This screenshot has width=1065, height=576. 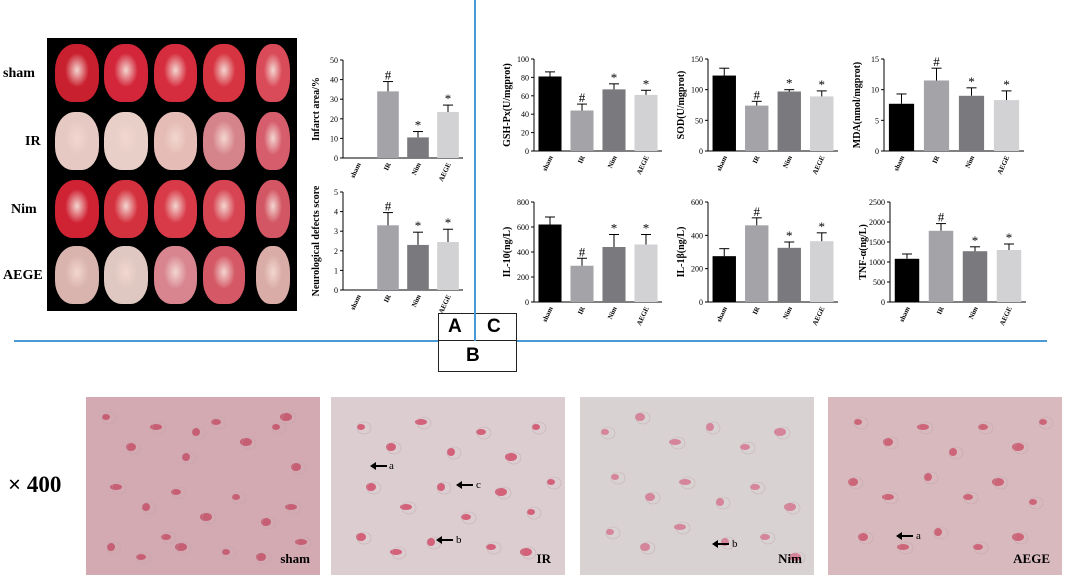 I want to click on y-tick-label: 10, so click(x=334, y=138).